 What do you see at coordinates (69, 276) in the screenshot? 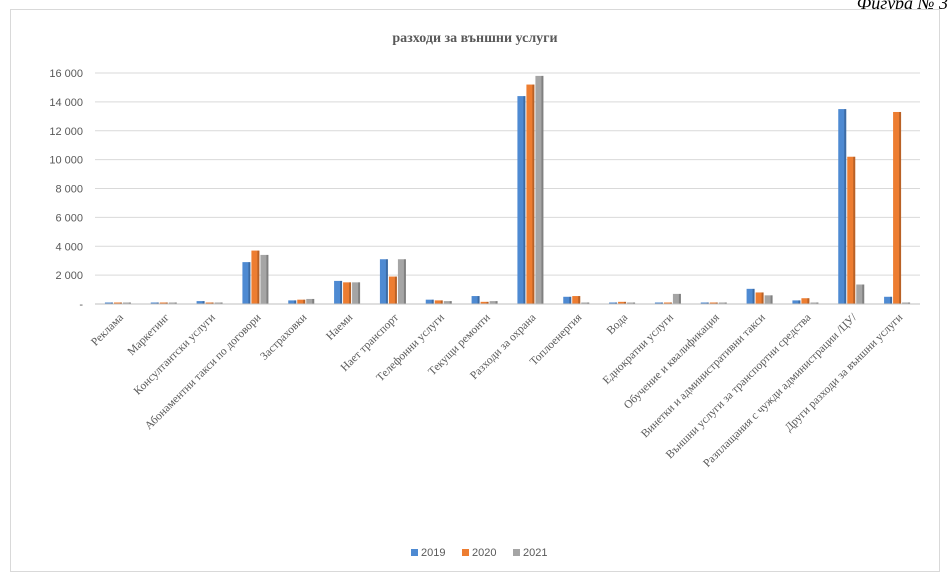
I see `y-tick-label: 2 000` at bounding box center [69, 276].